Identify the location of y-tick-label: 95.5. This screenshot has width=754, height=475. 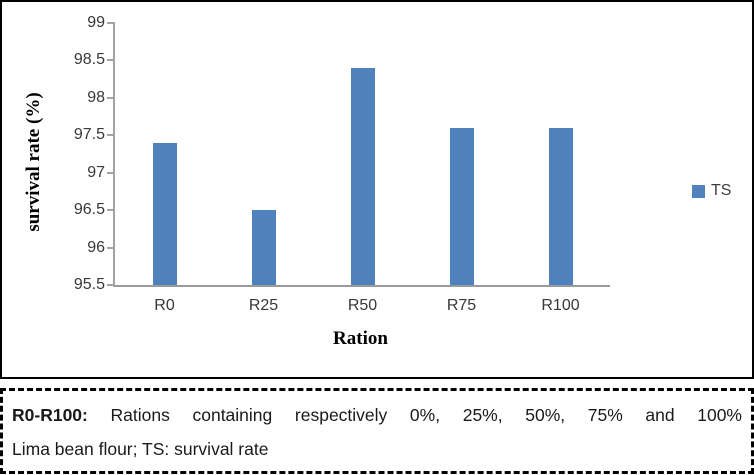
(89, 284).